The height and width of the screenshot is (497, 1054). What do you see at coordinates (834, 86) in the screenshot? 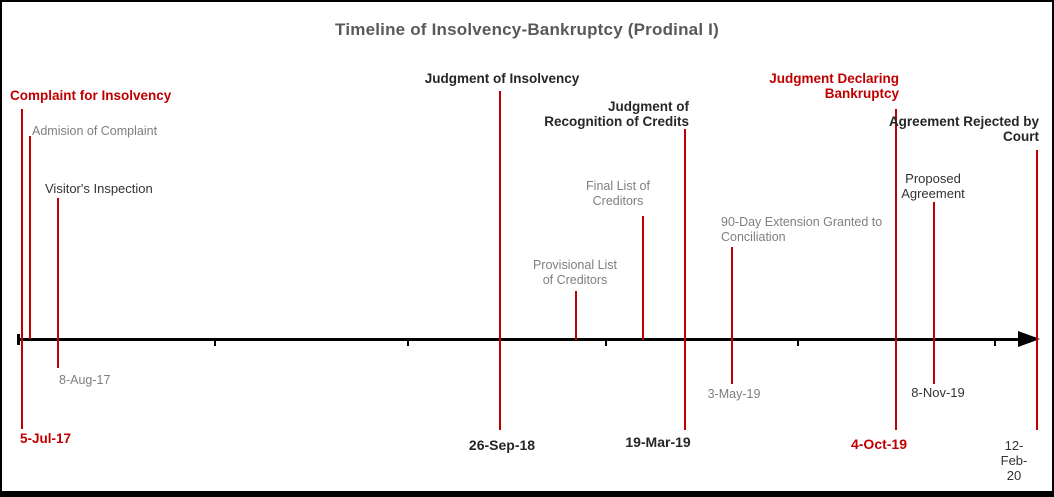
I see `event-label: Judgment Declaring Bankruptcy` at bounding box center [834, 86].